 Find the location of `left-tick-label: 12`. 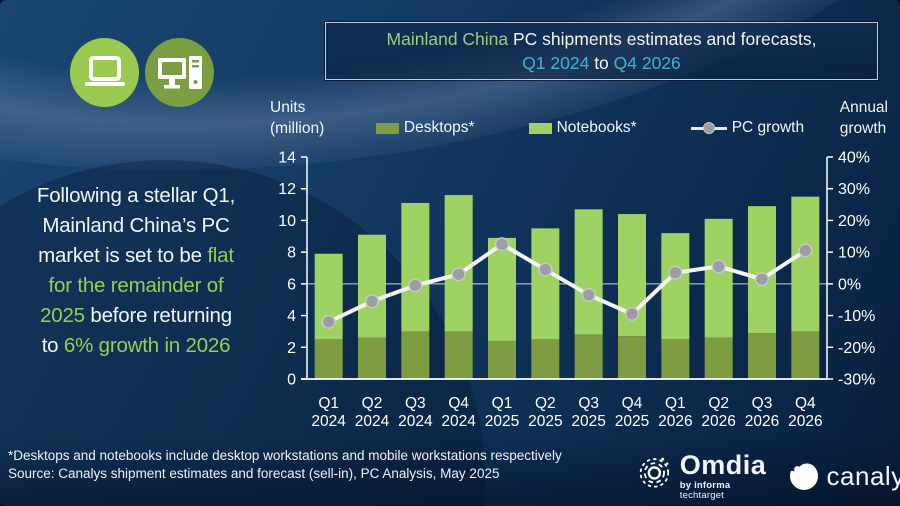

left-tick-label: 12 is located at coordinates (287, 189).